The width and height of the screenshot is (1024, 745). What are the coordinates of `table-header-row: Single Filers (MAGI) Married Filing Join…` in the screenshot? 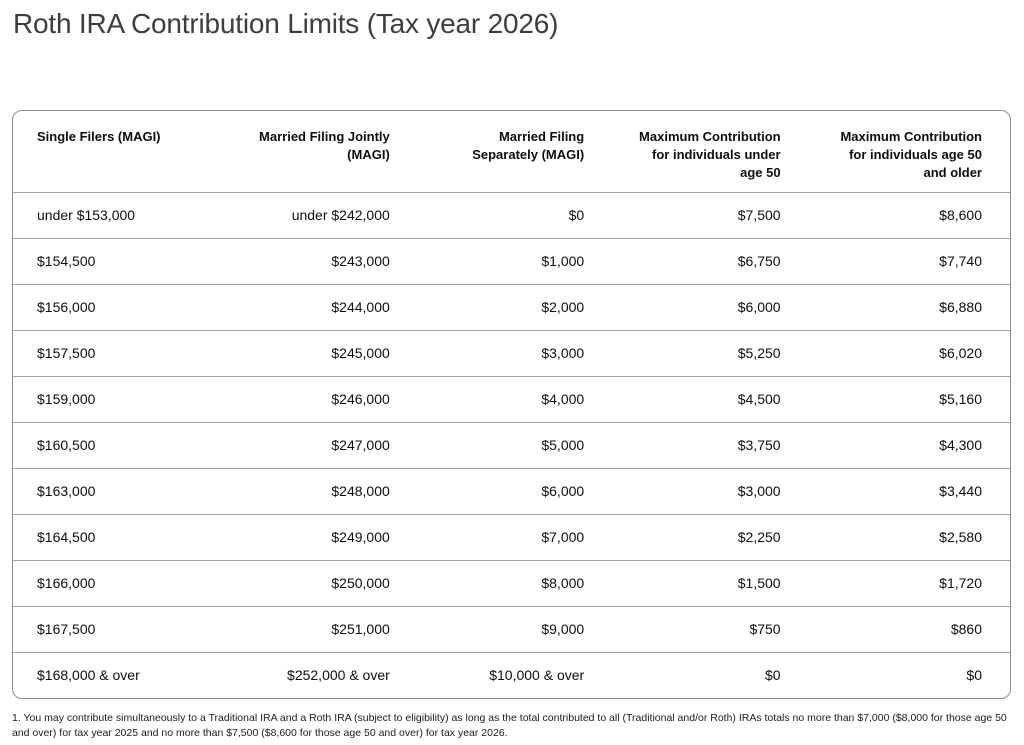 It's located at (511, 152).